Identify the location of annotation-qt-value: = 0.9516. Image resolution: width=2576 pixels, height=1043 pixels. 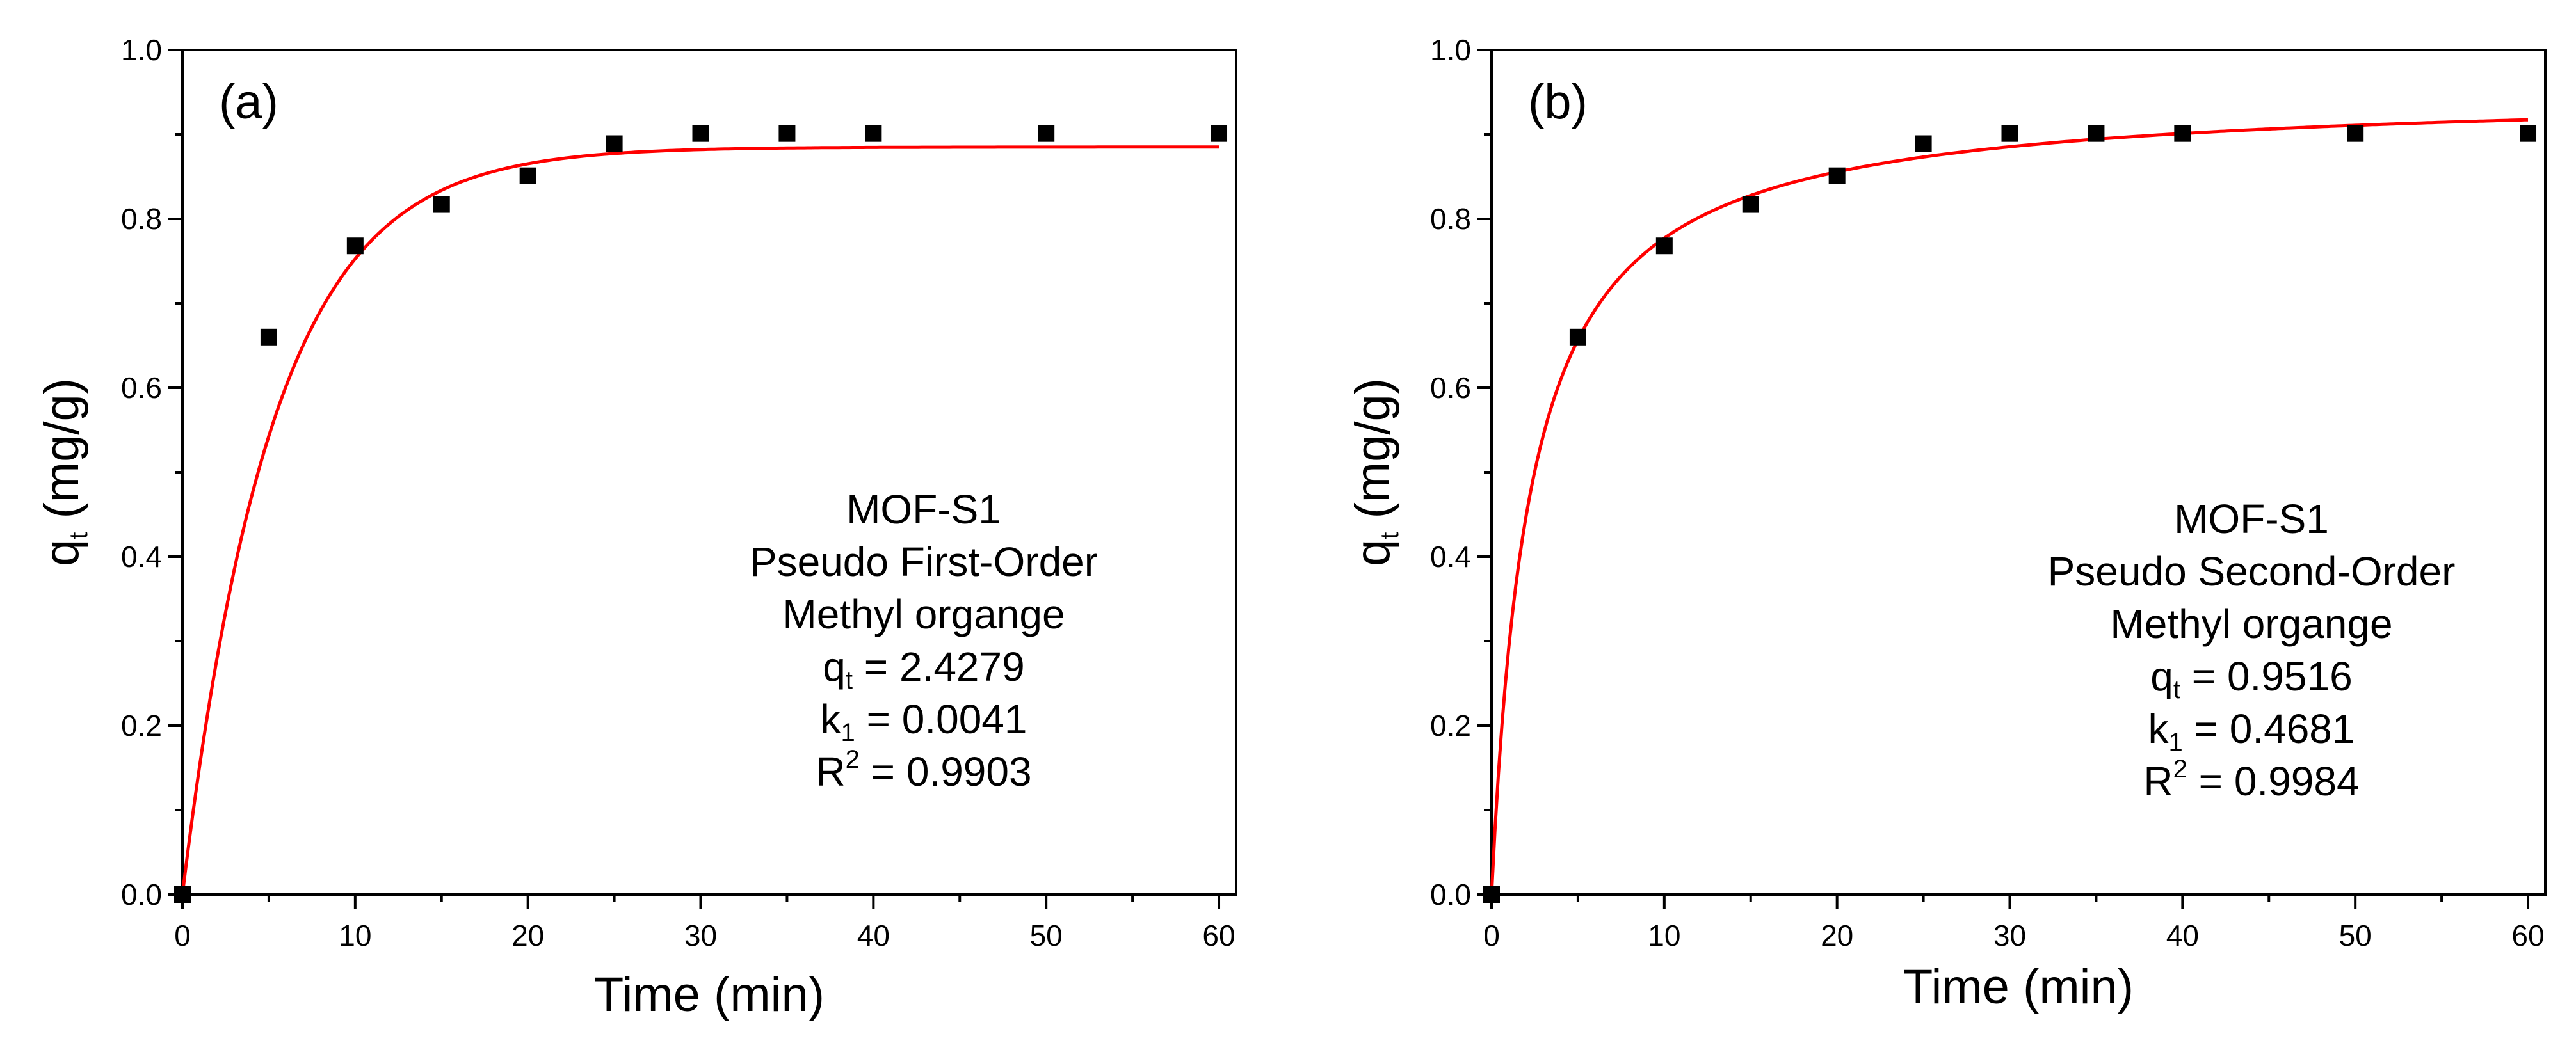
(2266, 676).